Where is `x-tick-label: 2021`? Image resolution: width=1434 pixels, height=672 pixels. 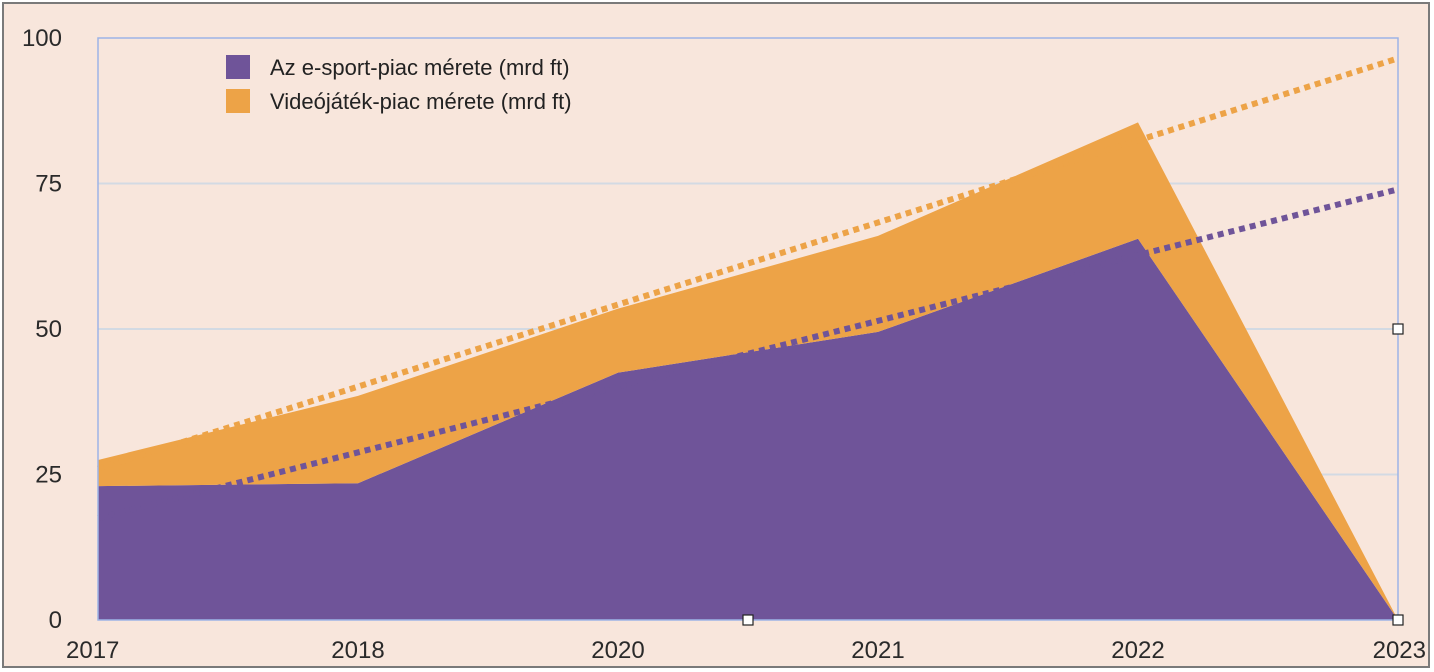
x-tick-label: 2021 is located at coordinates (877, 650).